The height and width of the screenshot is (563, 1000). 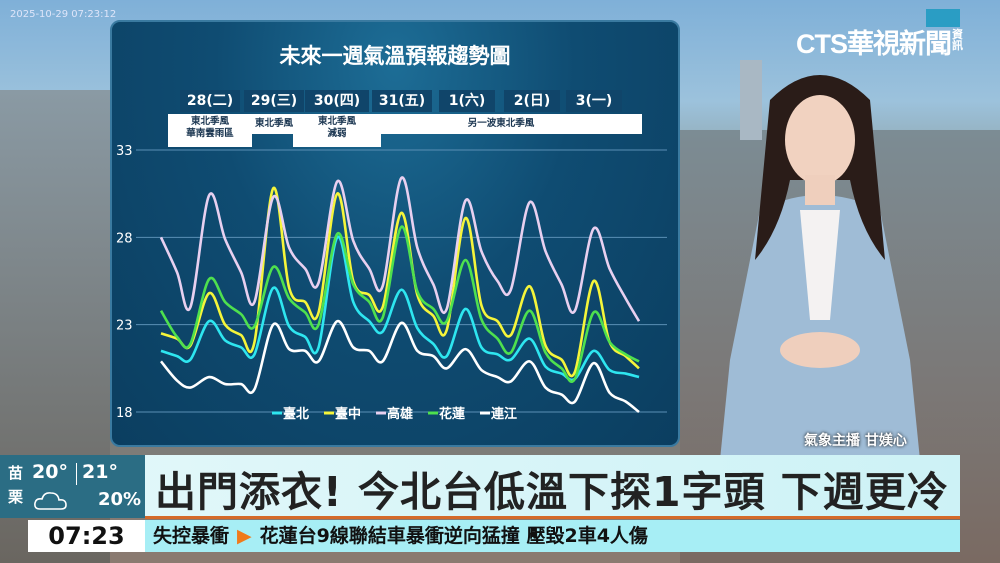 What do you see at coordinates (400, 249) in the screenshot?
I see `series-line-高雄` at bounding box center [400, 249].